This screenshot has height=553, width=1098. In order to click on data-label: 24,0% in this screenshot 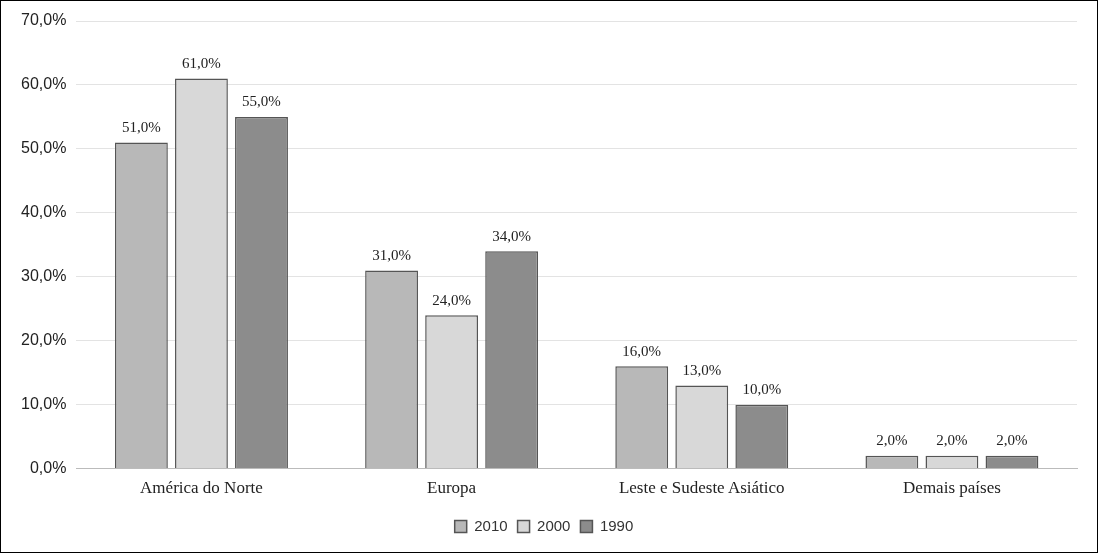, I will do `click(451, 299)`.